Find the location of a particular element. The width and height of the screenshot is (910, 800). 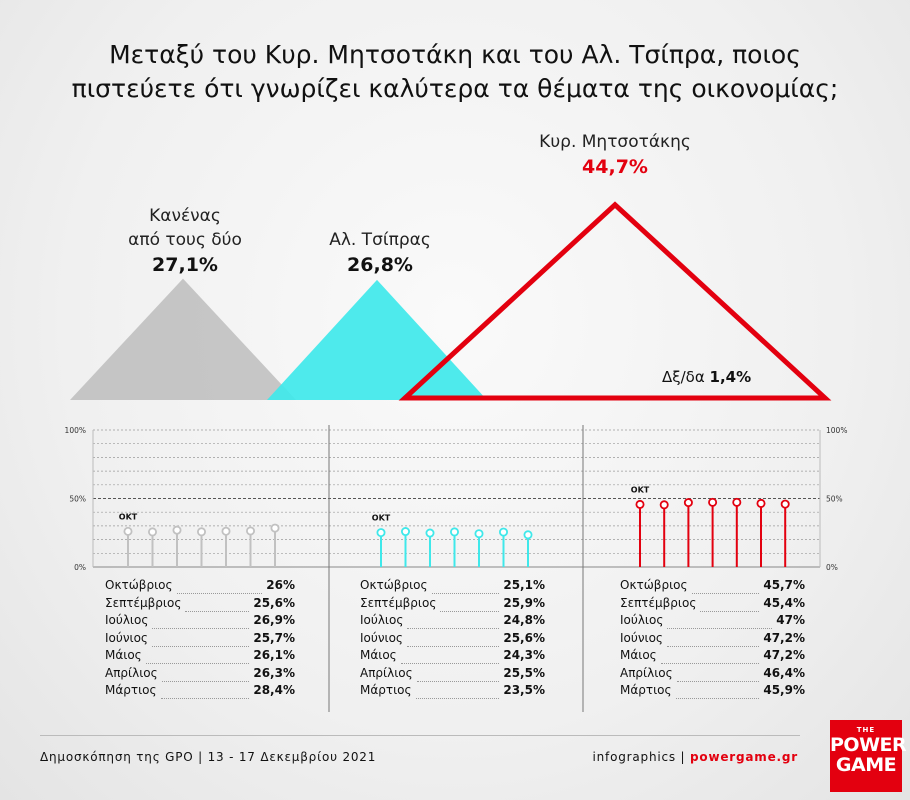

table-row: Απρίλιος 46,4% is located at coordinates (712, 675).